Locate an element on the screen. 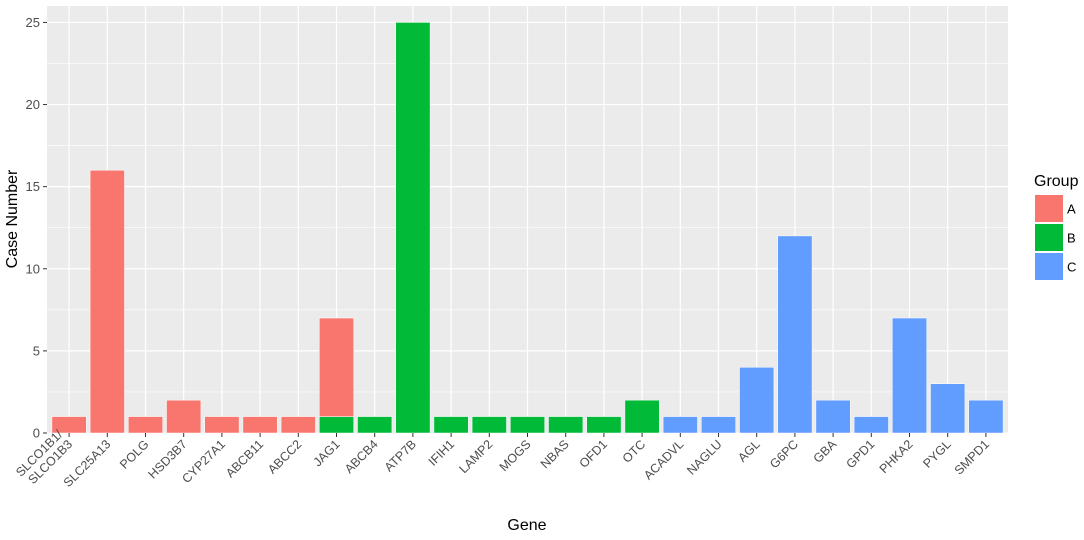 This screenshot has width=1084, height=540. x-tick-label: ATP7B is located at coordinates (400, 455).